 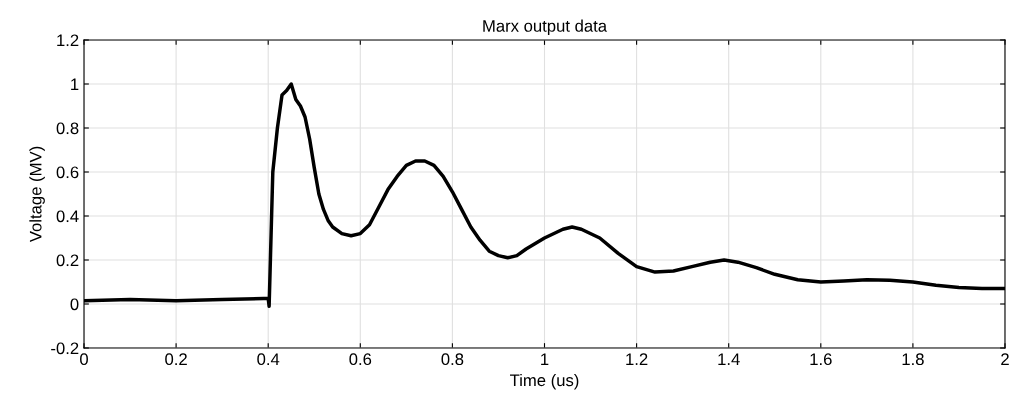 I want to click on y-tick-label: 0, so click(x=74, y=304).